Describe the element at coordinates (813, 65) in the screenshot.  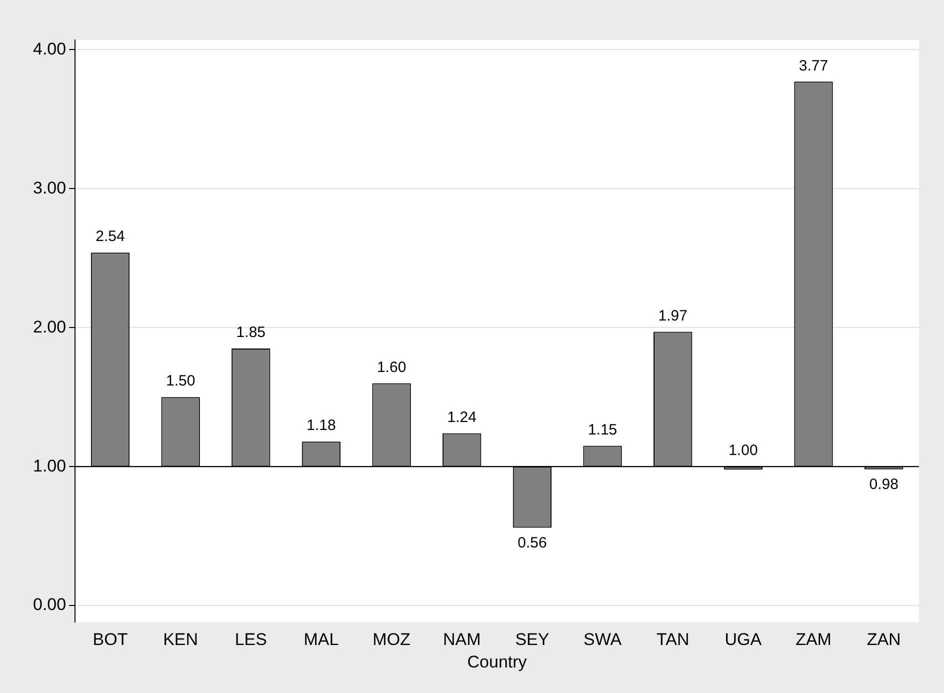
I see `data-label: 3.77` at that location.